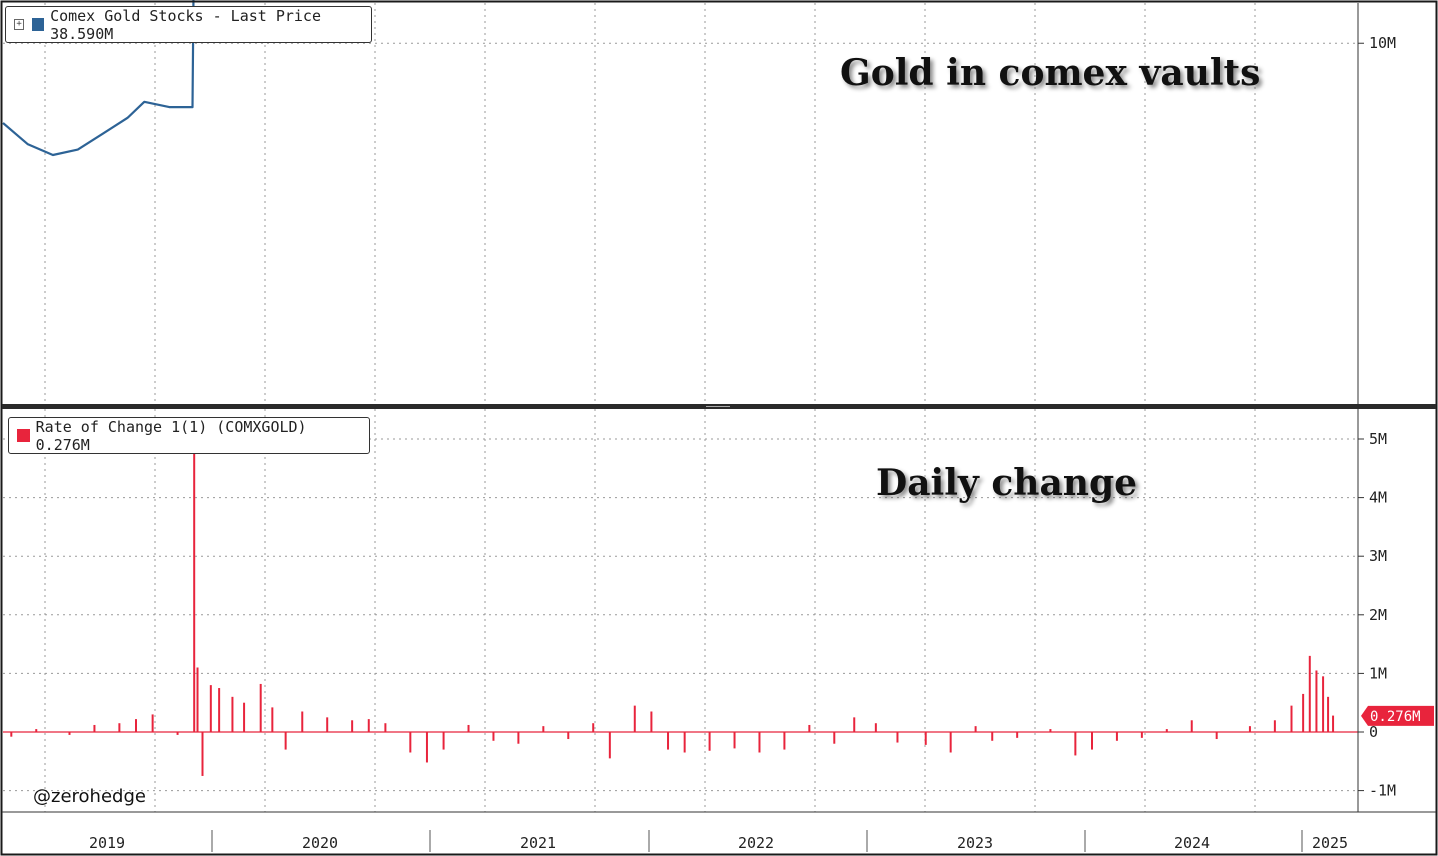  I want to click on x-tick-label: 2022, so click(756, 843).